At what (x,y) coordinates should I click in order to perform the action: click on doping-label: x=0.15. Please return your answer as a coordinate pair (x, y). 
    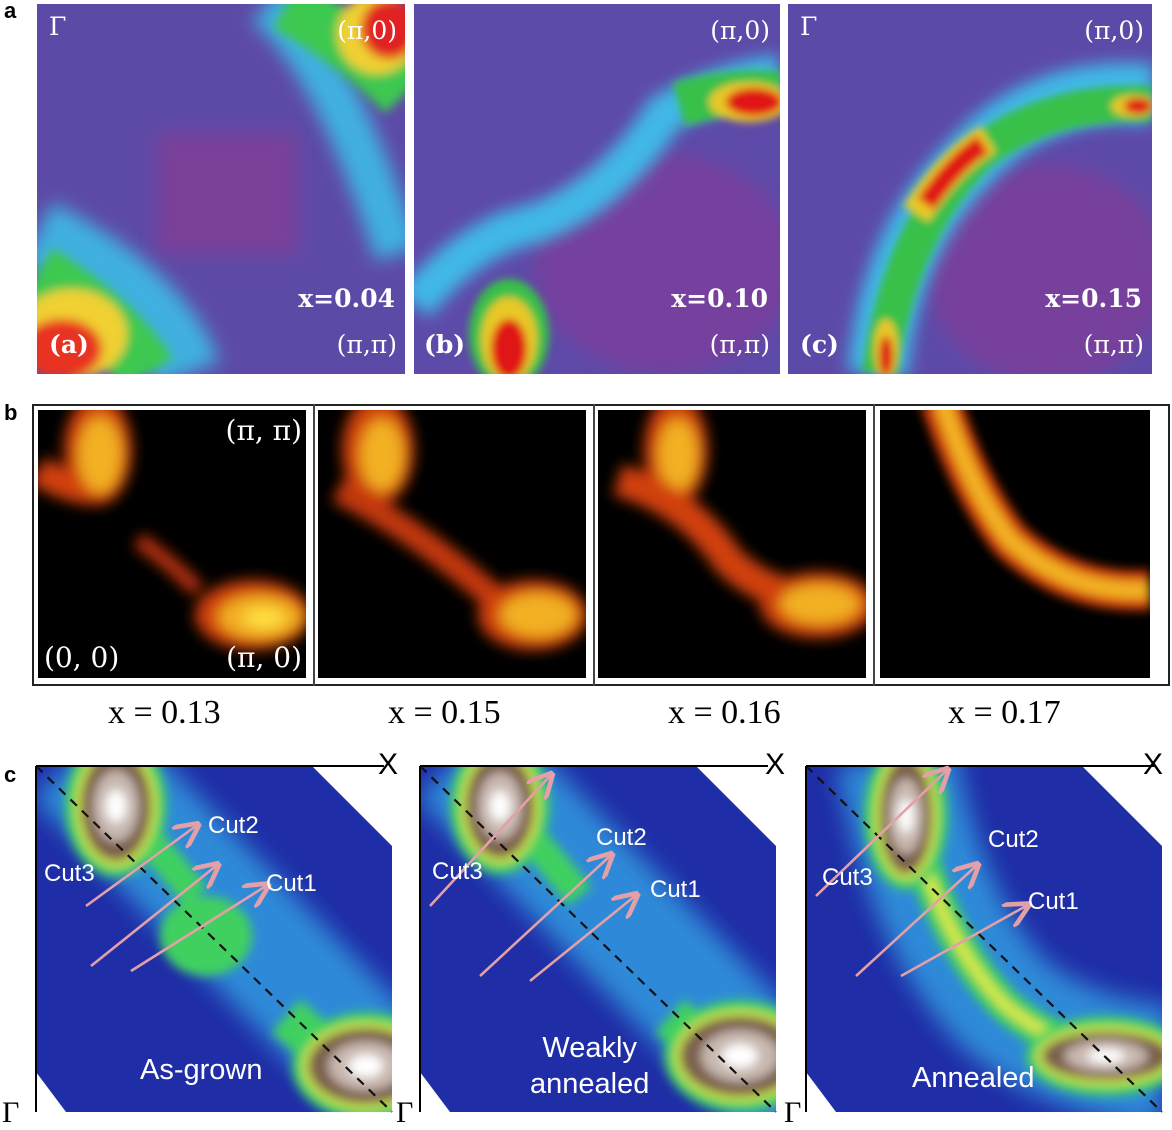
    Looking at the image, I should click on (1093, 298).